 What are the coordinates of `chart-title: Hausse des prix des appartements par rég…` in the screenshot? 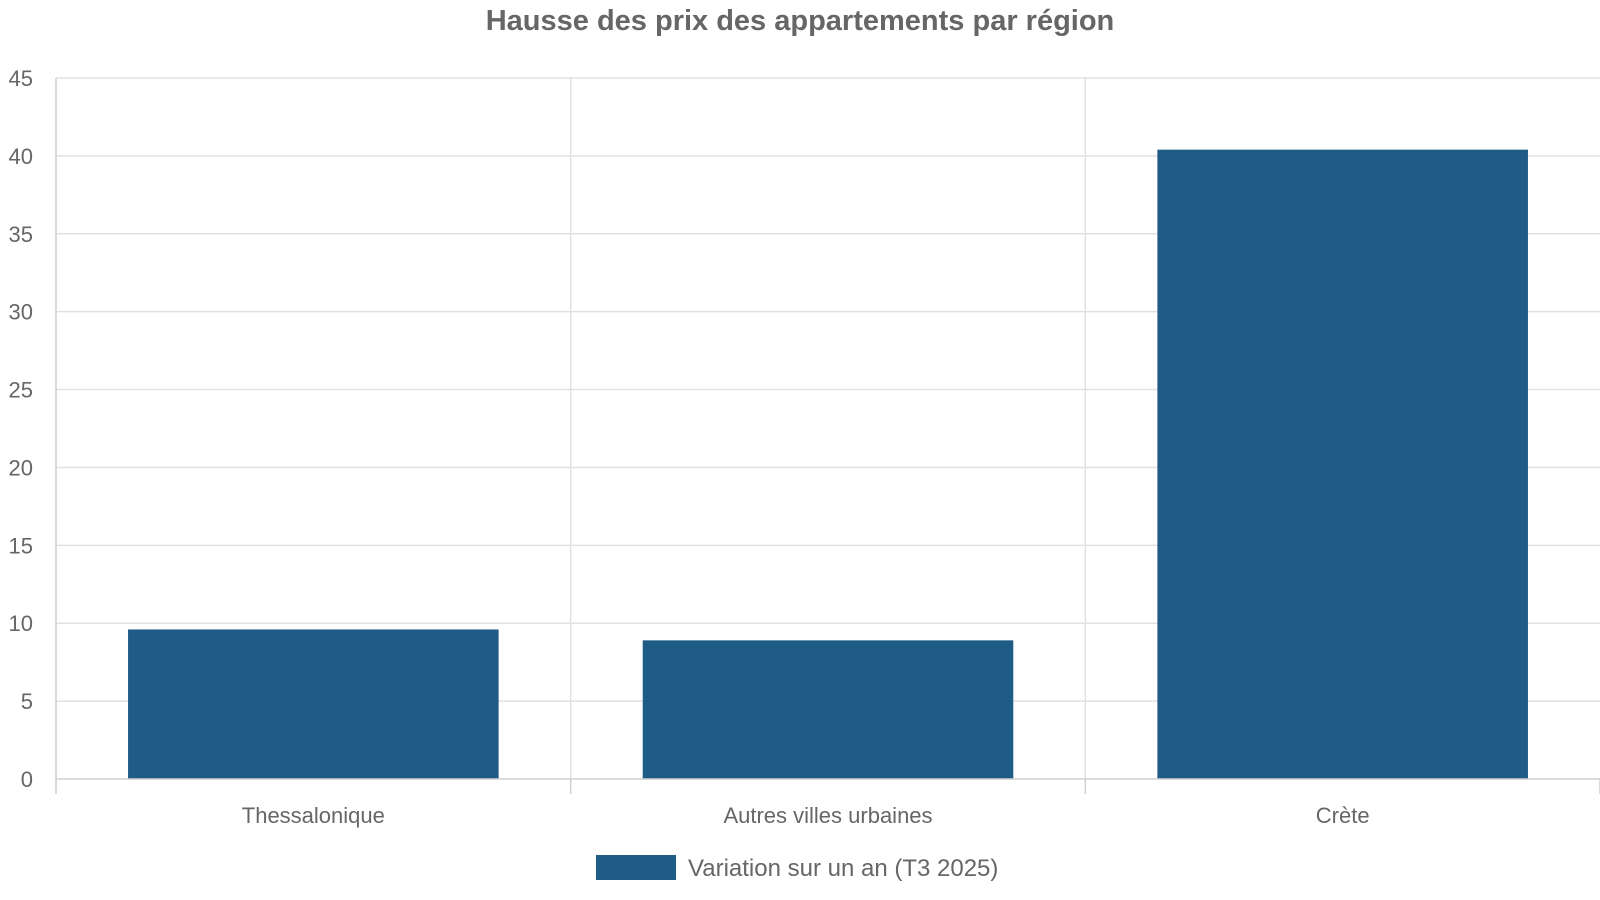 It's located at (800, 21).